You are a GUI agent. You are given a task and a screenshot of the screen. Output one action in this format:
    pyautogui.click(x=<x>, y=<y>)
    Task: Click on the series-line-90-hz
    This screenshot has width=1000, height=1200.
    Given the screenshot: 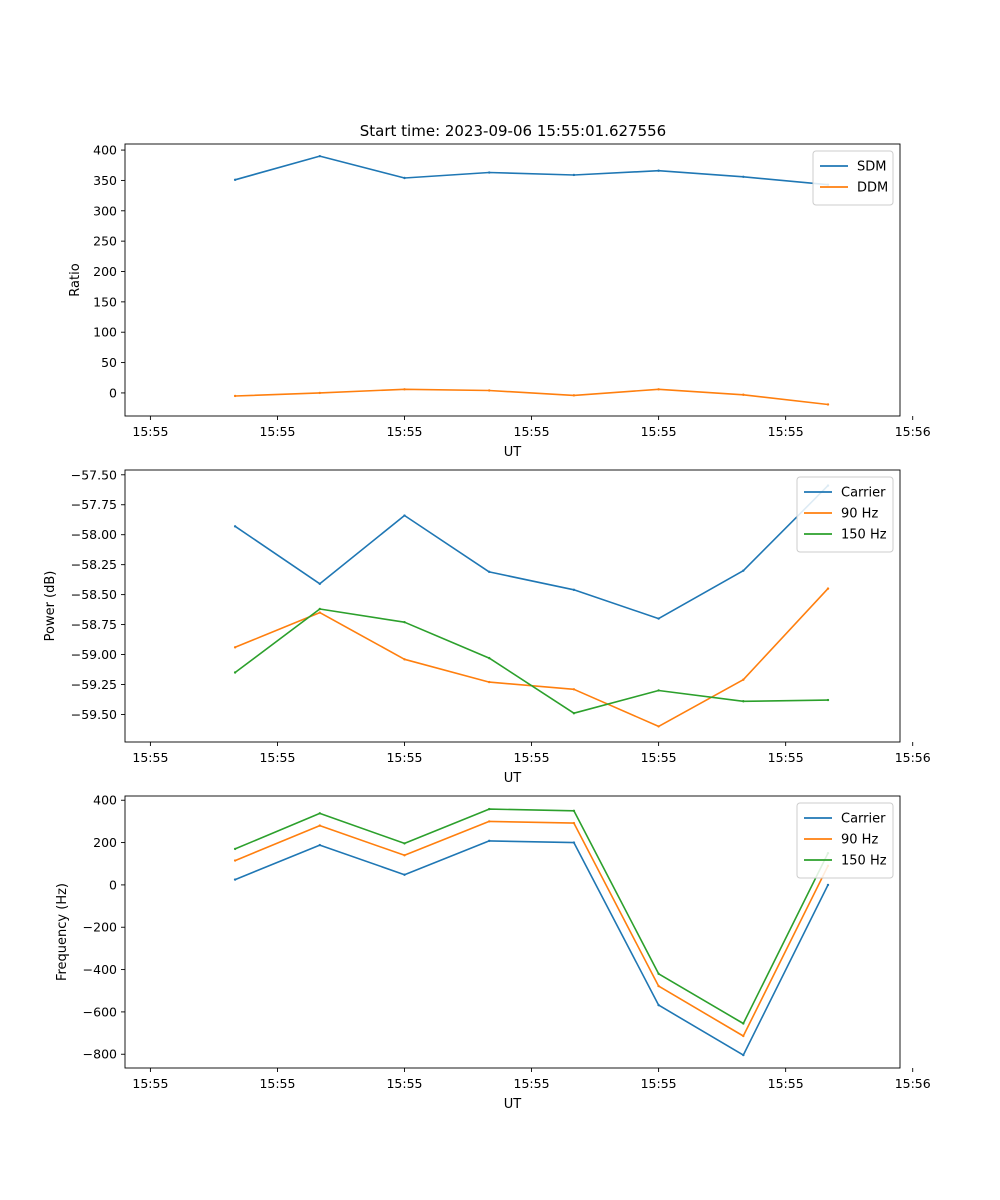 What is the action you would take?
    pyautogui.click(x=531, y=928)
    